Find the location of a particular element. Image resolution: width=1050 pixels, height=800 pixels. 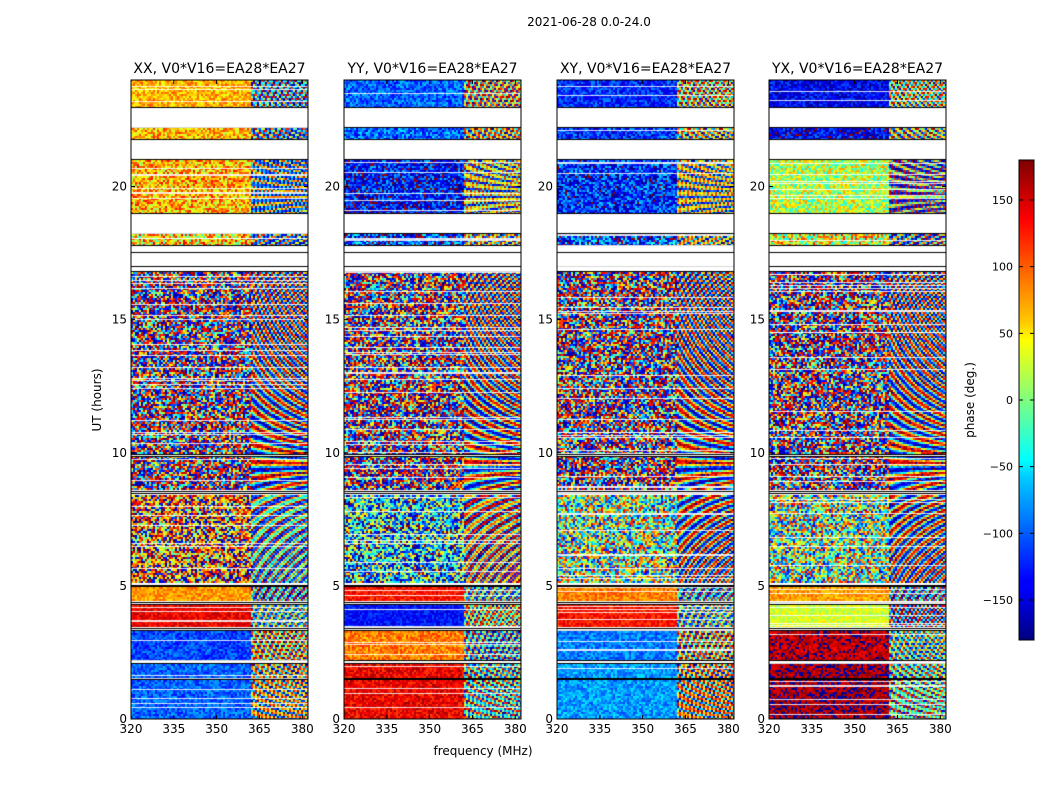

heatmap-yx is located at coordinates (857, 399).